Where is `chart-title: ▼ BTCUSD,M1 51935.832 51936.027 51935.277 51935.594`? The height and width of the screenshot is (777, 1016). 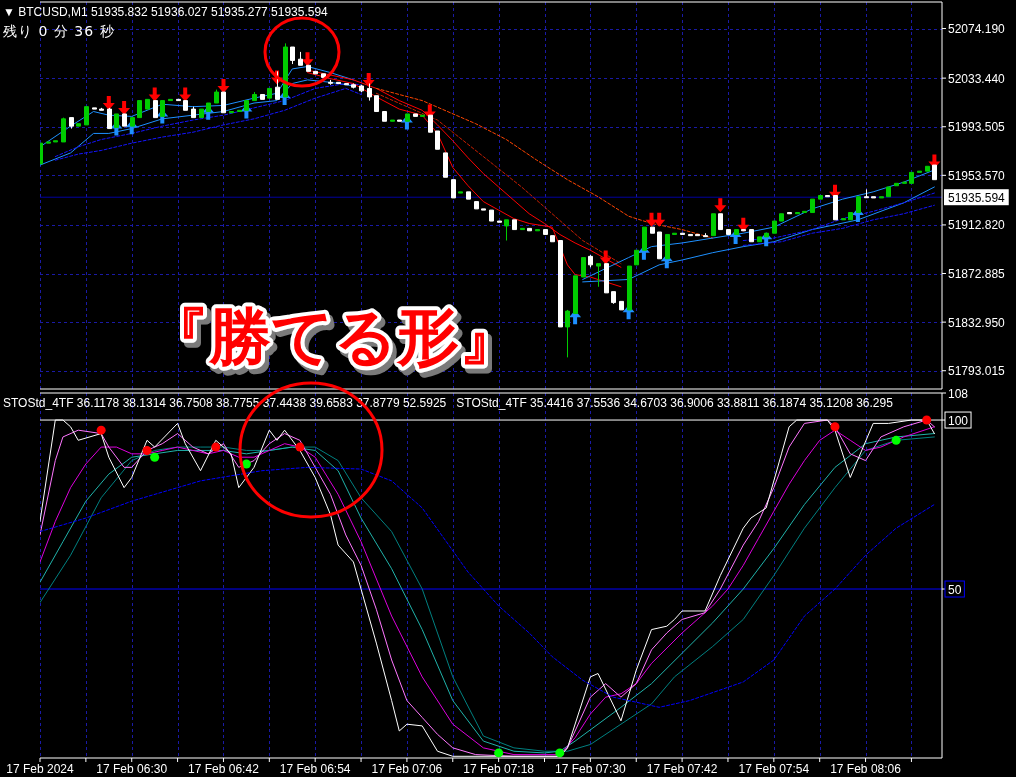 chart-title: ▼ BTCUSD,M1 51935.832 51936.027 51935.277 51935.594 is located at coordinates (166, 12).